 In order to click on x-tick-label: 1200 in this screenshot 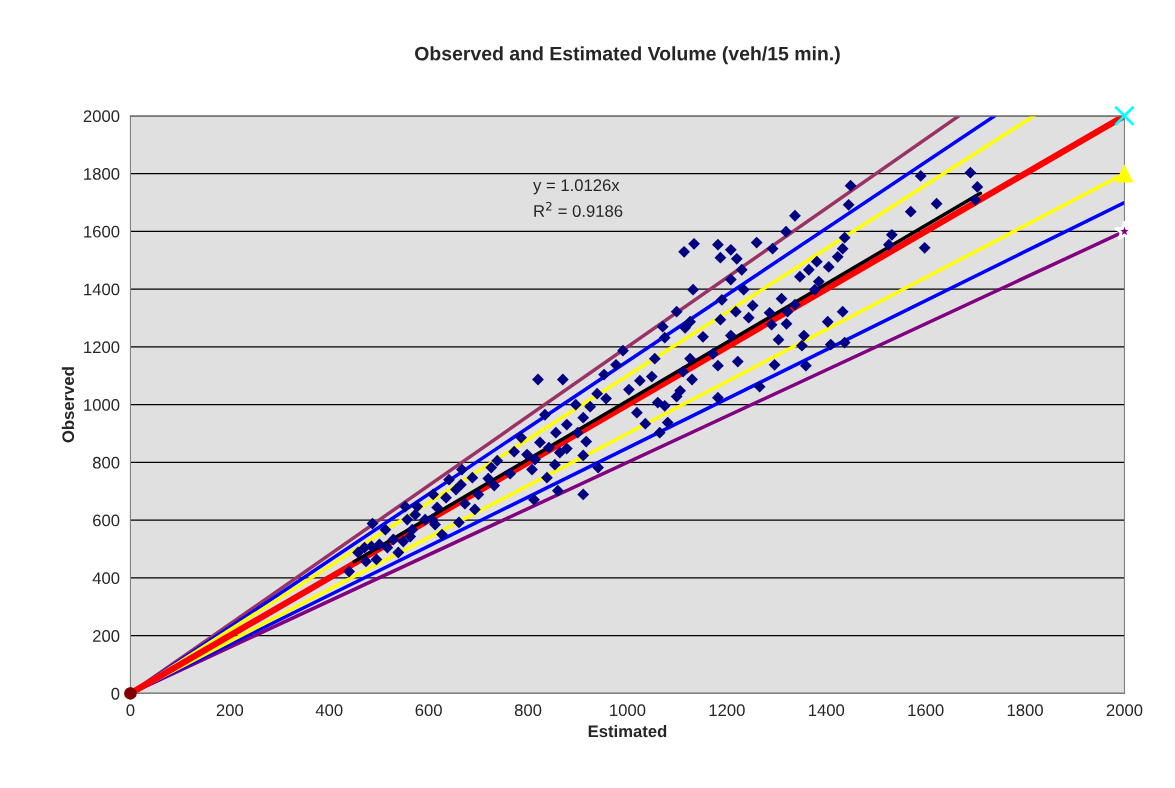, I will do `click(727, 710)`.